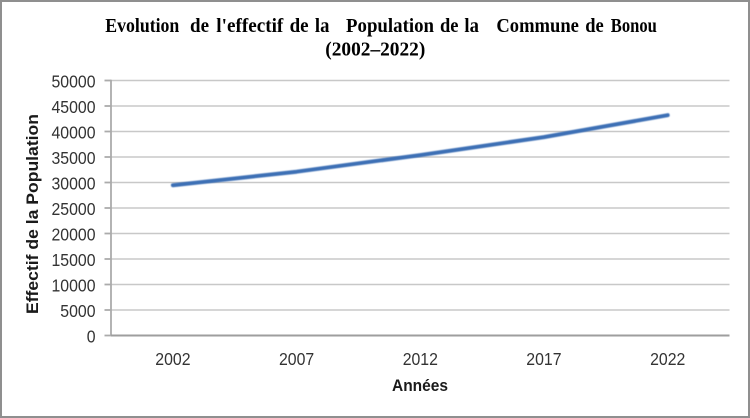  I want to click on svg-text: Années, so click(420, 386).